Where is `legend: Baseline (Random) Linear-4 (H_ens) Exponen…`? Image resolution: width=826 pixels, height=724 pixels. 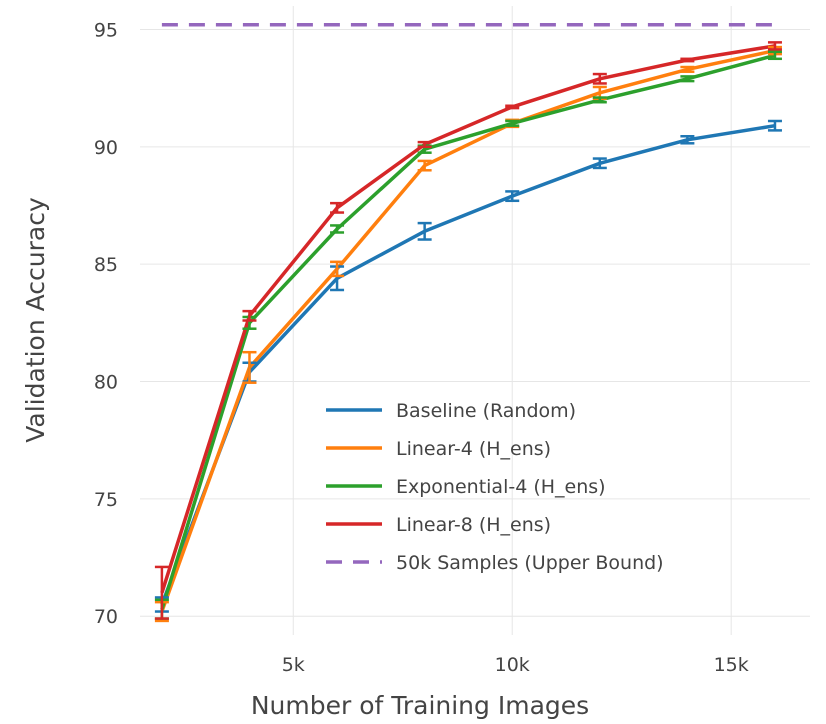 legend: Baseline (Random) Linear-4 (H_ens) Exponen… is located at coordinates (495, 487).